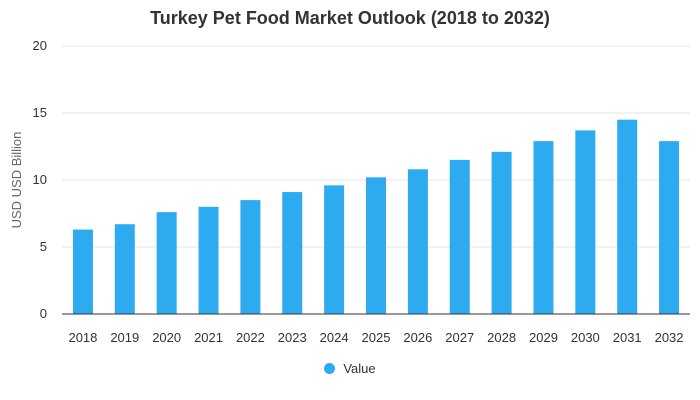 The width and height of the screenshot is (700, 400). I want to click on x-tick-label: 2018, so click(82, 337).